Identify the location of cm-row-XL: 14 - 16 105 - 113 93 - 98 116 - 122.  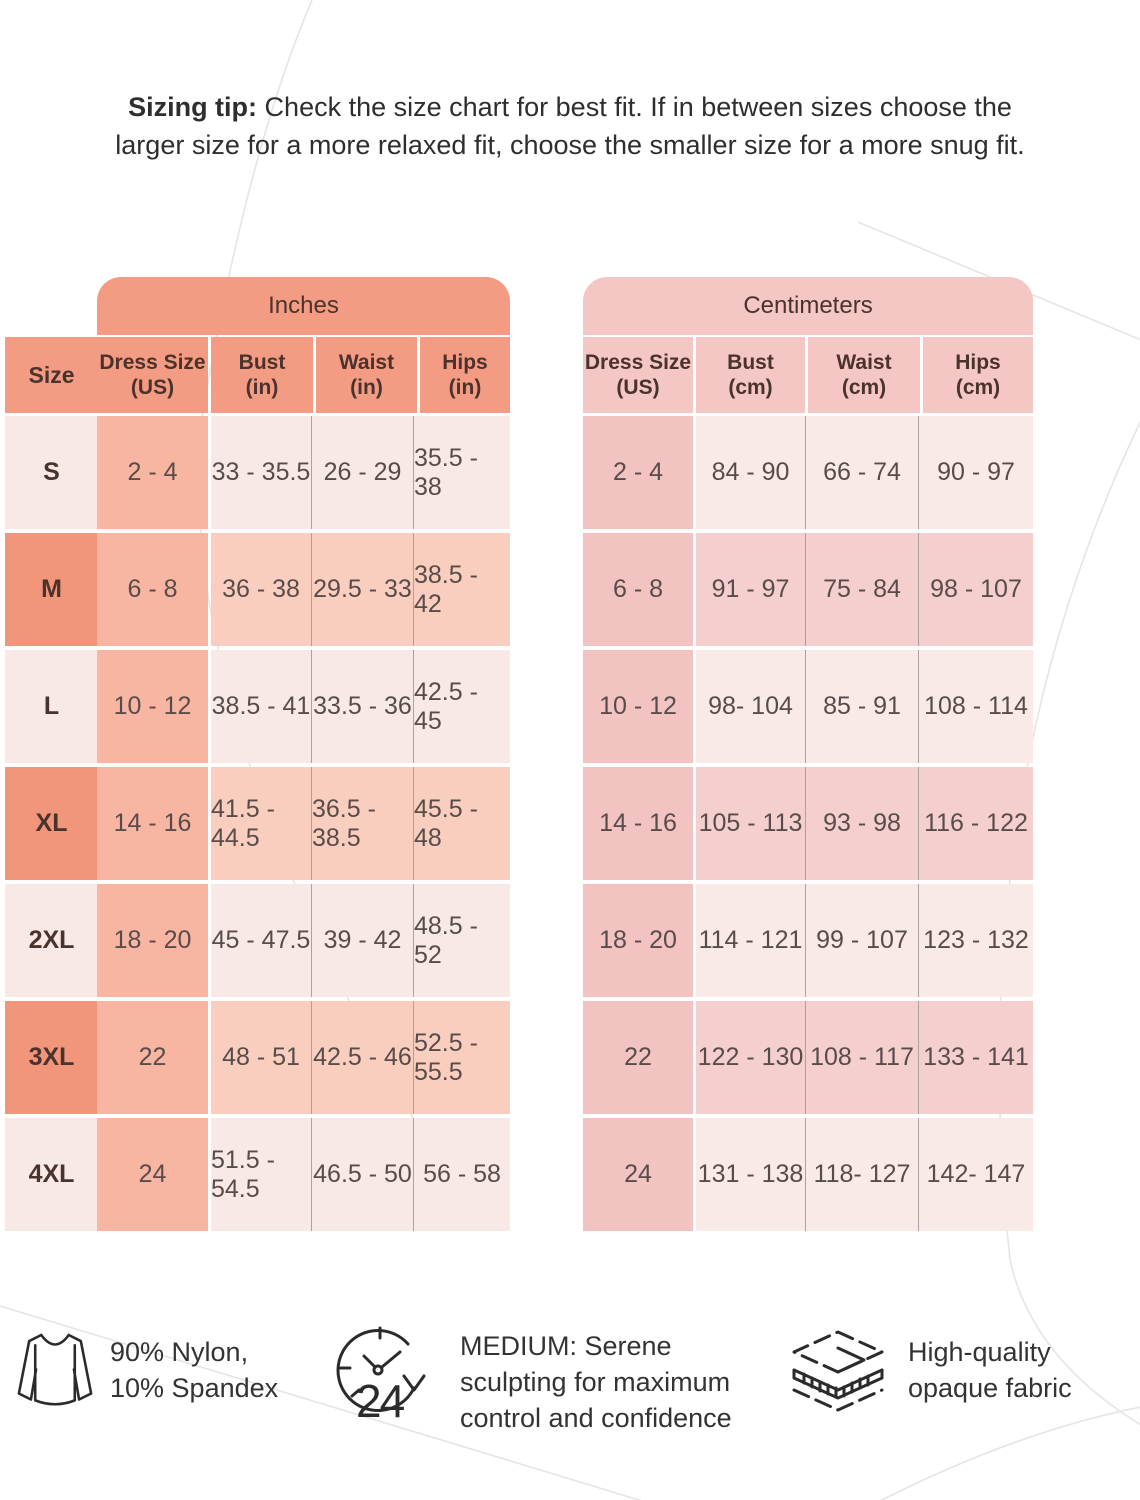
(808, 823).